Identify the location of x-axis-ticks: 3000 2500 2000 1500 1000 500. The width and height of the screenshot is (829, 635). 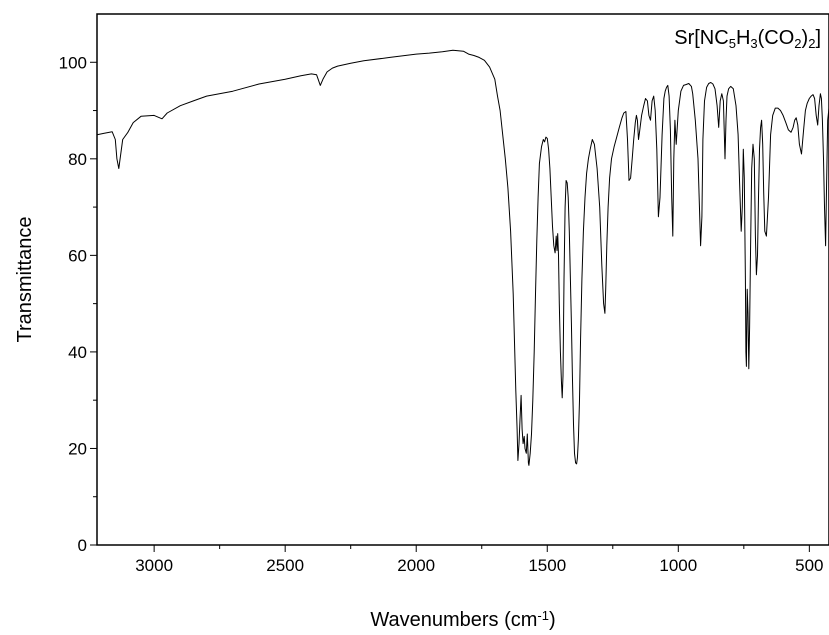
(479, 560).